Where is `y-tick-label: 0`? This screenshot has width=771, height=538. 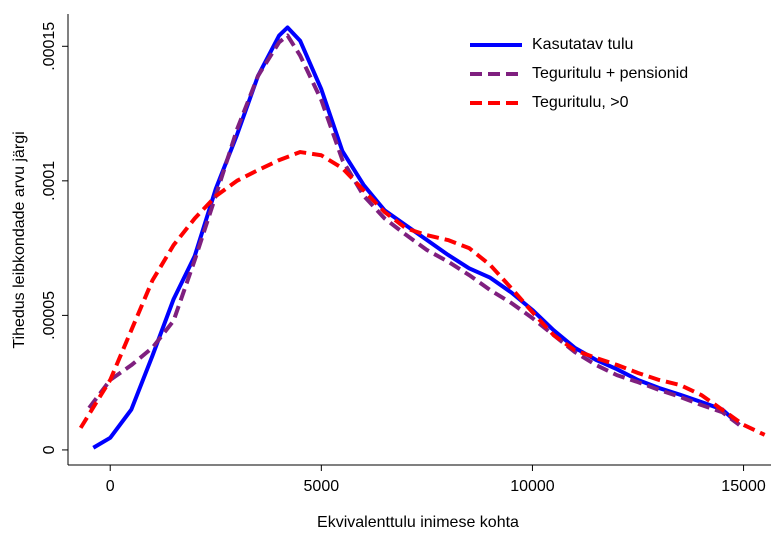 y-tick-label: 0 is located at coordinates (49, 449).